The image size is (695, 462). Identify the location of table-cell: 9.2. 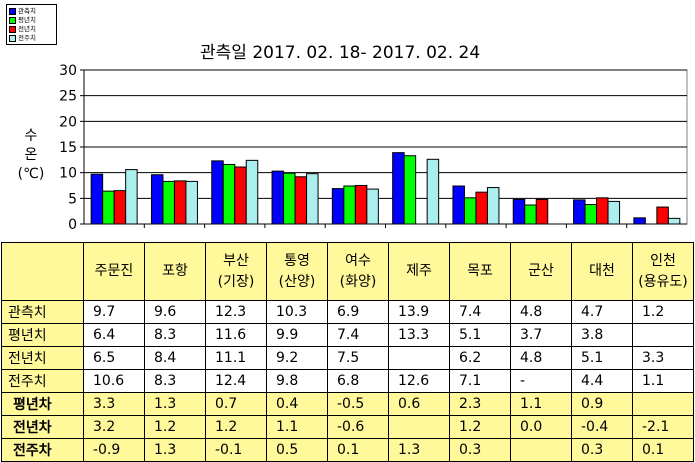
(297, 358).